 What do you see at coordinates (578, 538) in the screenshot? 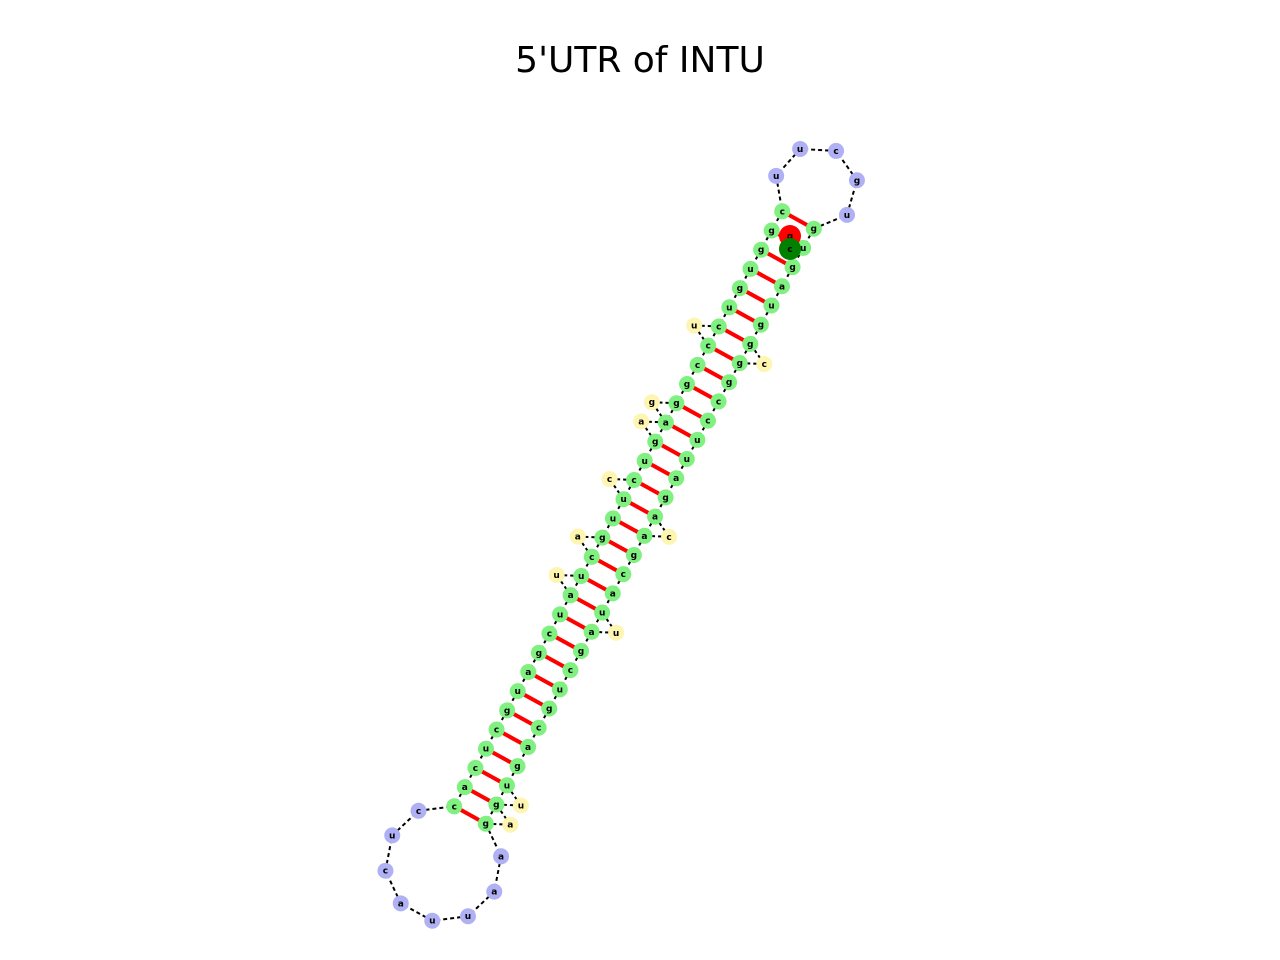
I see `bulge-nucleotide-label: a` at bounding box center [578, 538].